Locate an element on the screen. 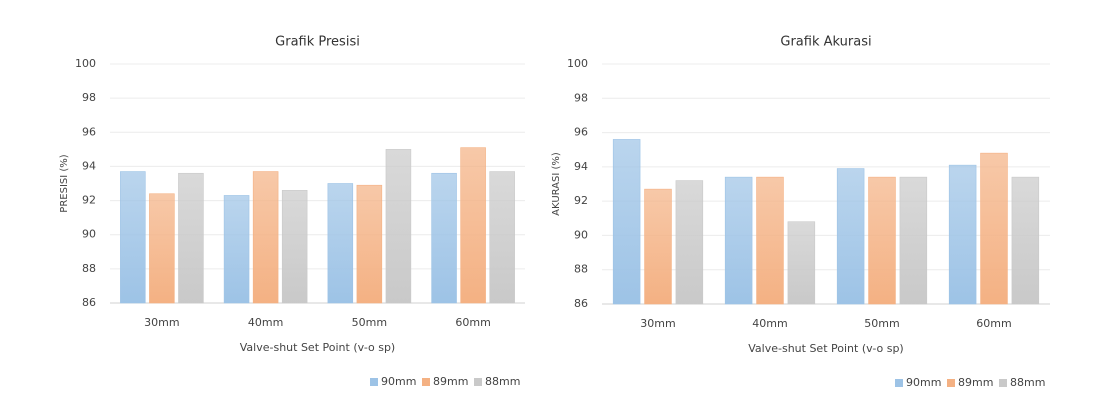 This screenshot has height=407, width=1105. y-axis-label: PRESISI (%) is located at coordinates (64, 183).